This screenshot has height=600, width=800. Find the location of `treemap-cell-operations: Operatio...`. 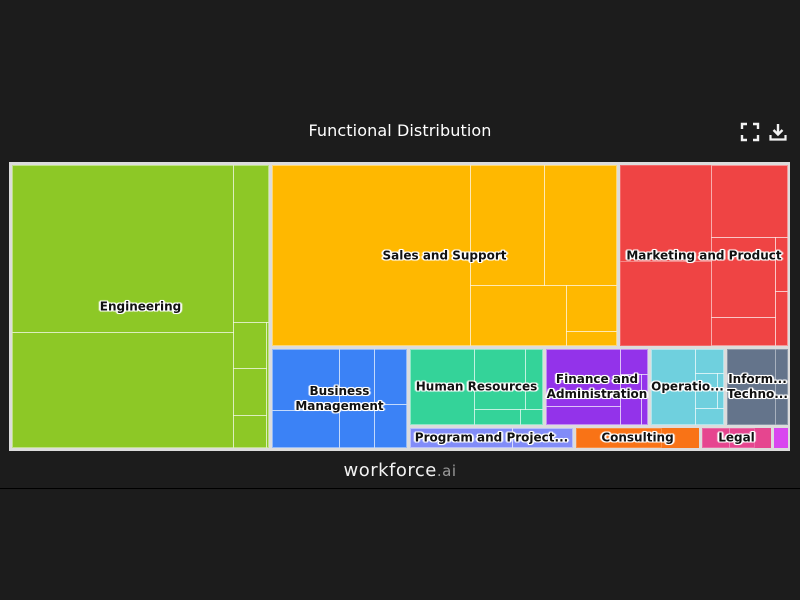

treemap-cell-operations: Operatio... is located at coordinates (687, 387).